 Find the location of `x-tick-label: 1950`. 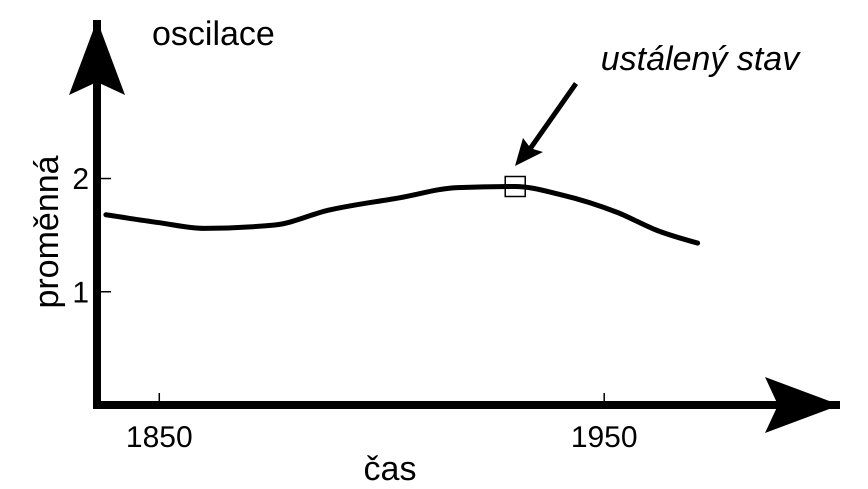

x-tick-label: 1950 is located at coordinates (604, 437).